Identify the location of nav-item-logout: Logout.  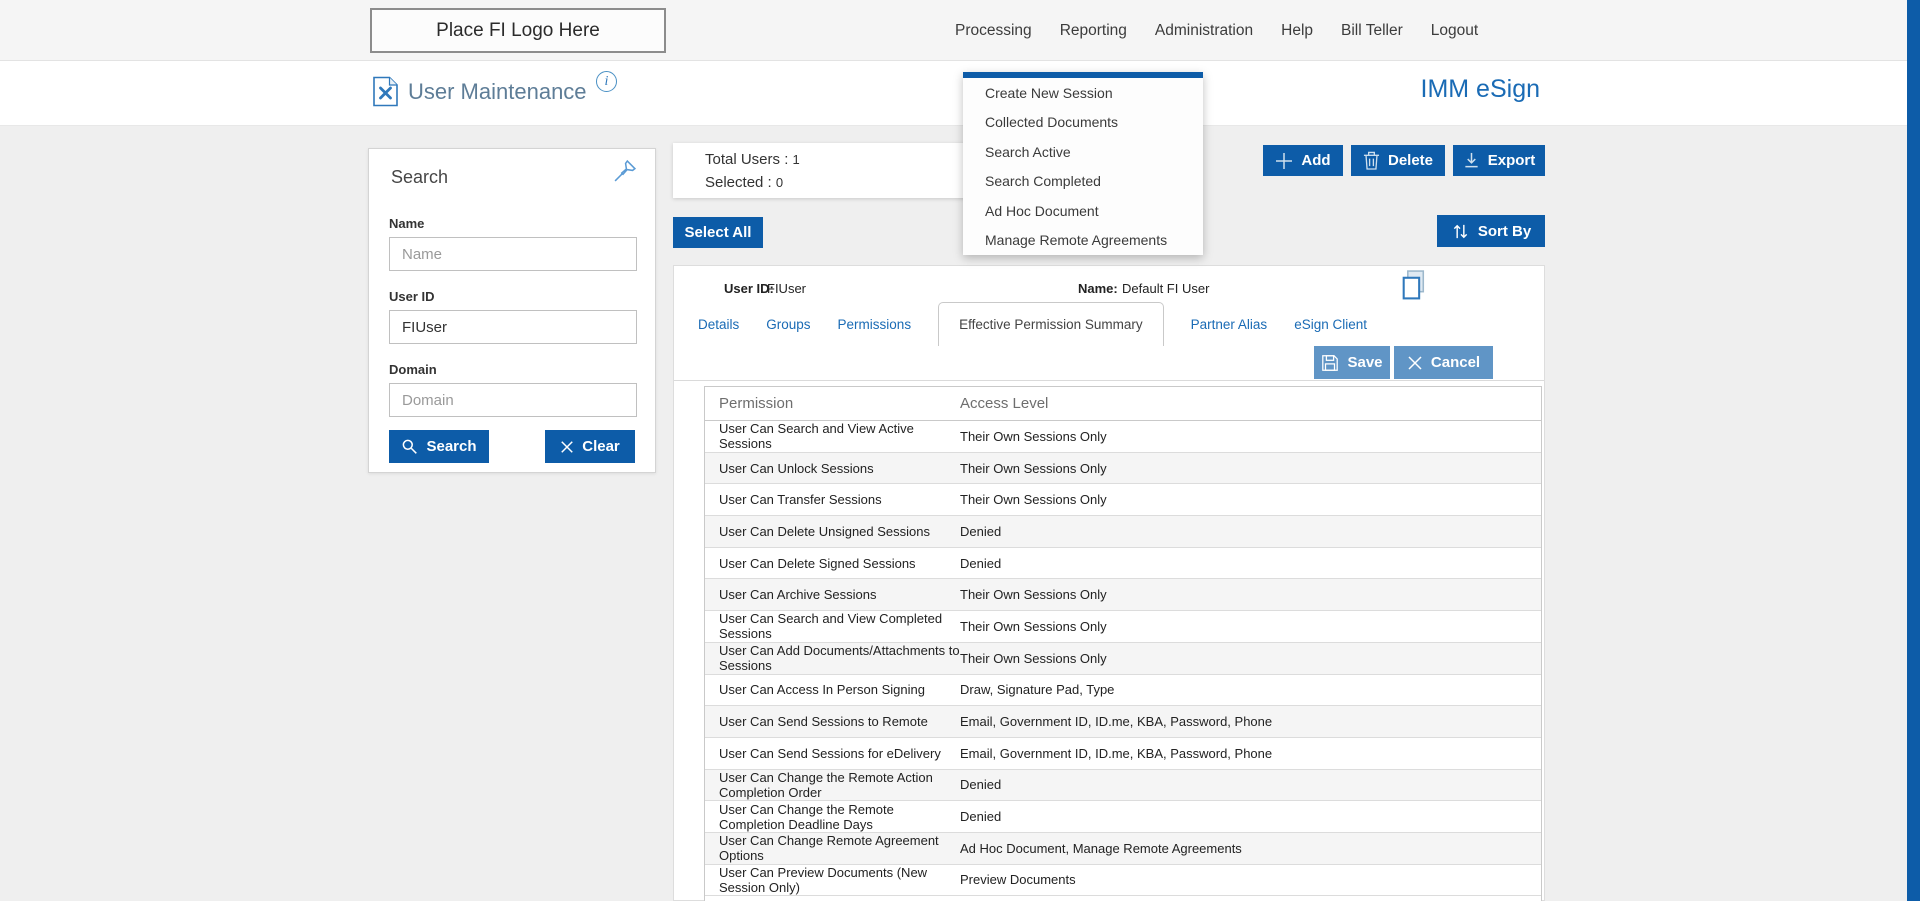
(1454, 30).